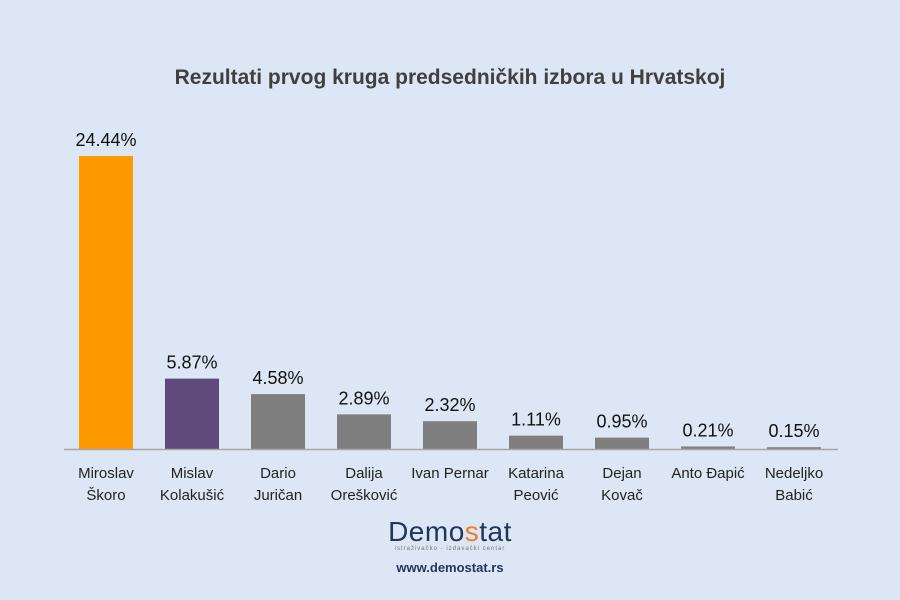 The image size is (900, 600). I want to click on data-label: 0.95%, so click(621, 422).